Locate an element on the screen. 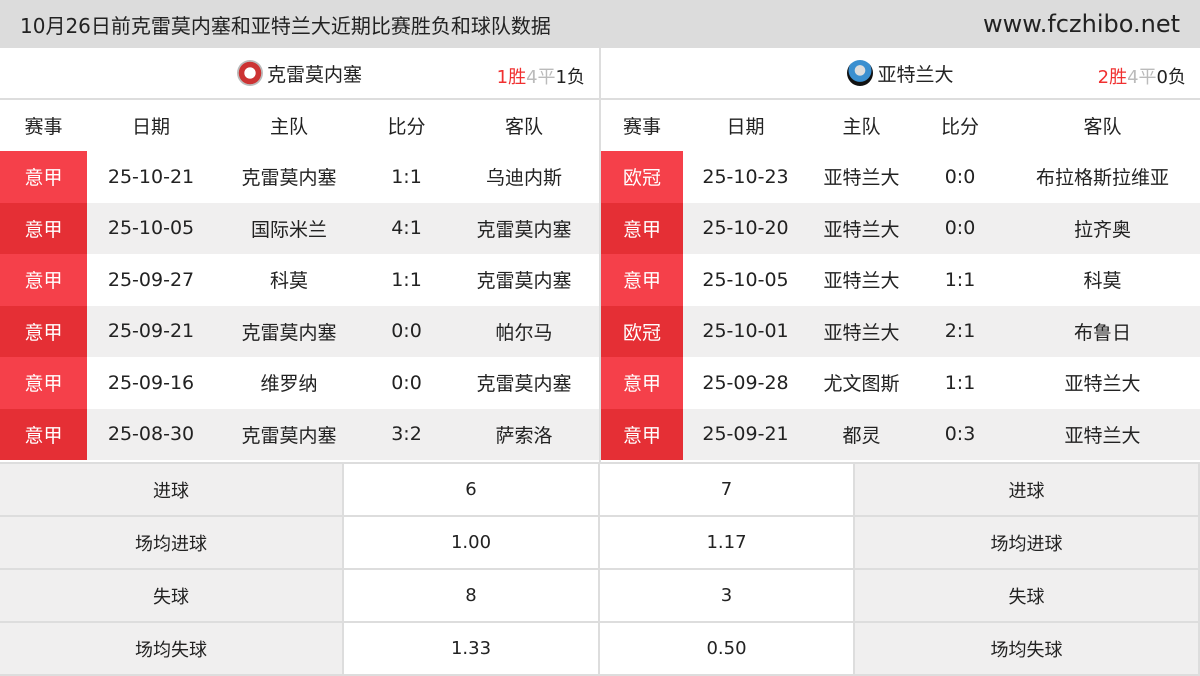 The height and width of the screenshot is (676, 1200). home-team: 科莫 is located at coordinates (288, 281).